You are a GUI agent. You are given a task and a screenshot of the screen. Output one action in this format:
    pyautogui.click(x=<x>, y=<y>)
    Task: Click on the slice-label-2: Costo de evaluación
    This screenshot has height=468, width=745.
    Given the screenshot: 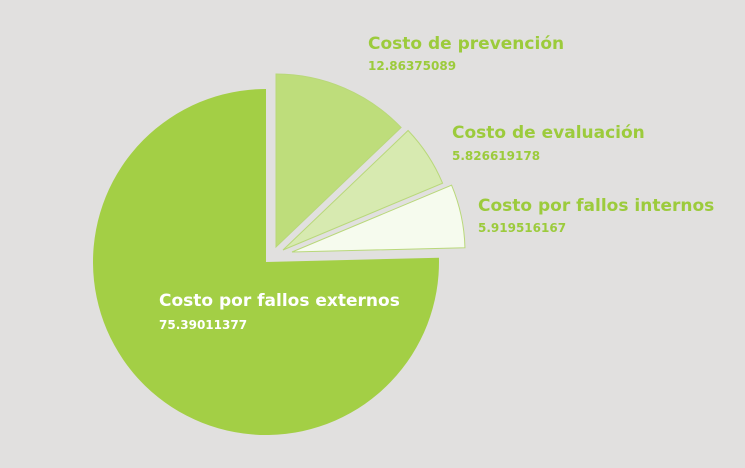 What is the action you would take?
    pyautogui.click(x=548, y=133)
    